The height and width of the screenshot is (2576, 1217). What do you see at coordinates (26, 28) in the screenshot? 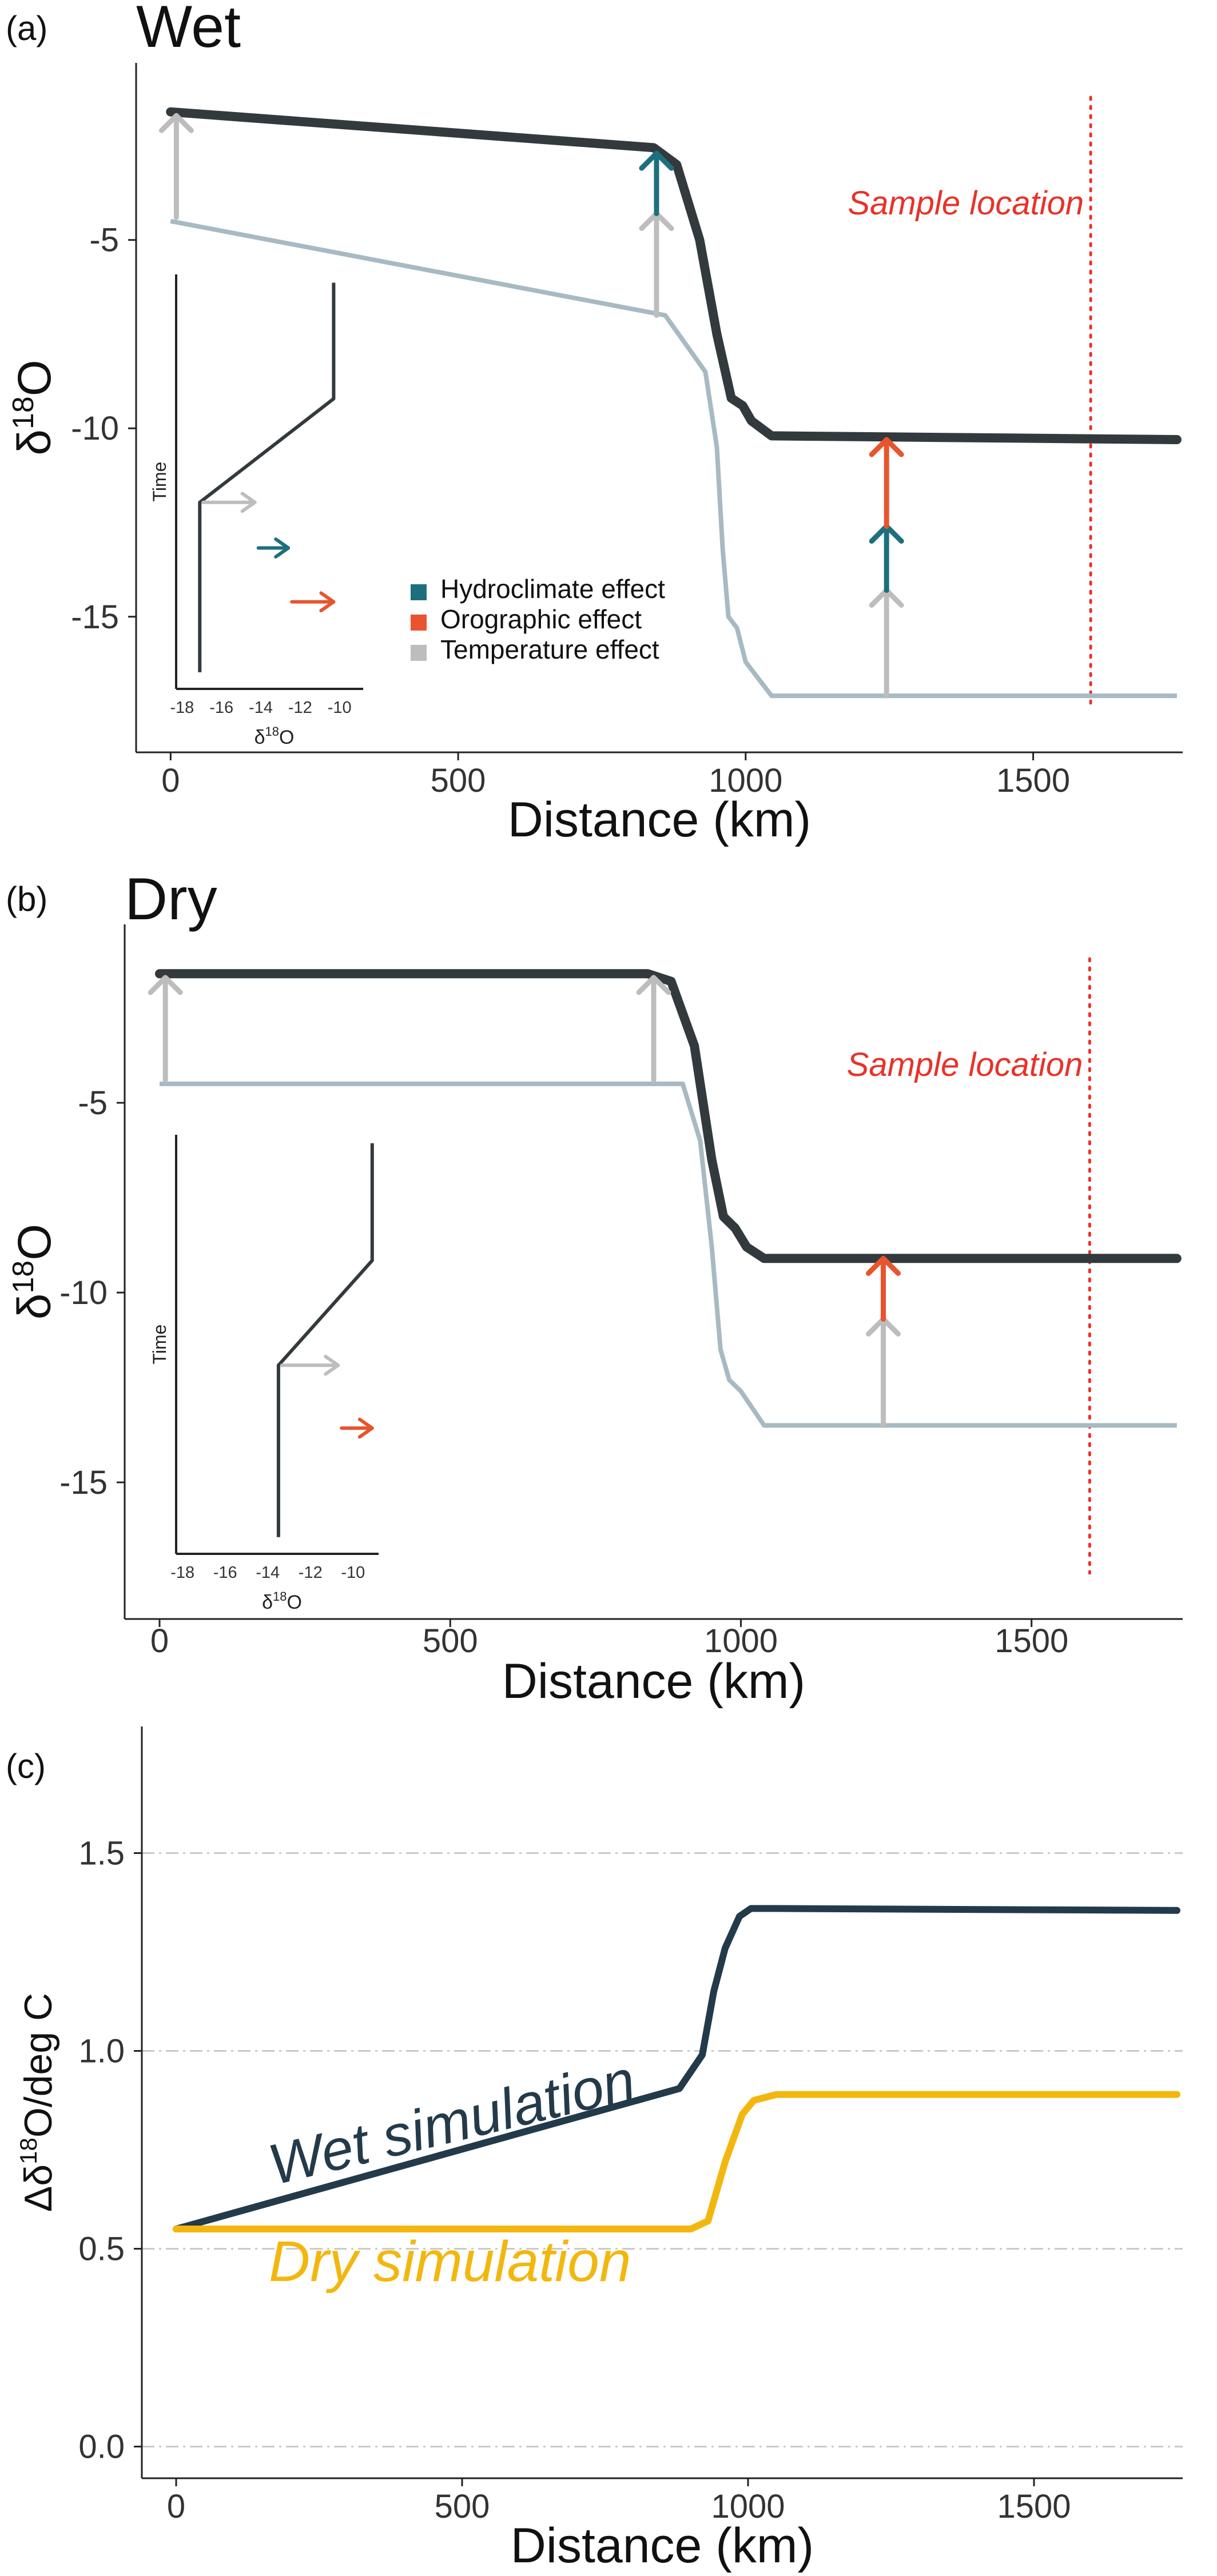
I see `panel-tag: (a)` at bounding box center [26, 28].